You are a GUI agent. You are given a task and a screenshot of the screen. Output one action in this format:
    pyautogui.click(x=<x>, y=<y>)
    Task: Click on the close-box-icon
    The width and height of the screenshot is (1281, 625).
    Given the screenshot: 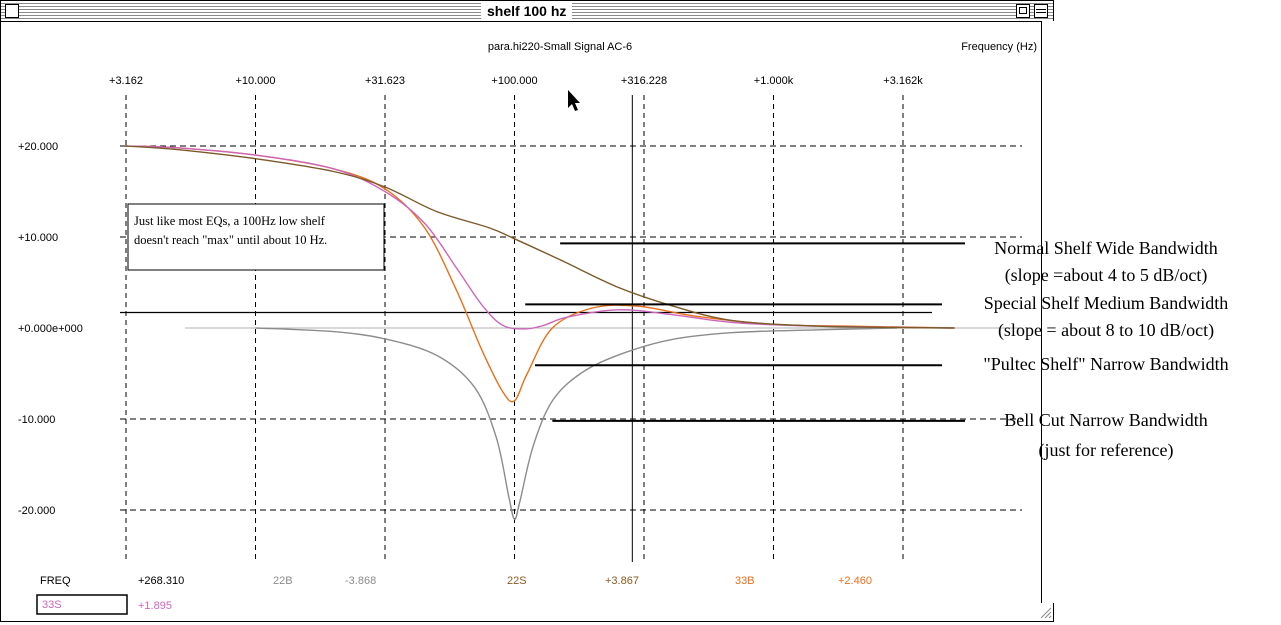 What is the action you would take?
    pyautogui.click(x=12, y=11)
    